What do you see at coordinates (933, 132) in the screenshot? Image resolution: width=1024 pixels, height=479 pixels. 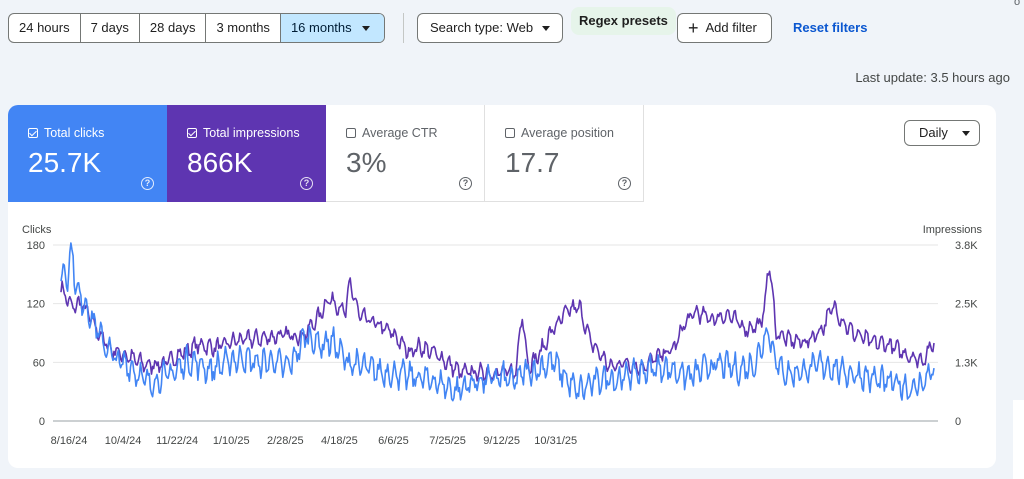 I see `granularity-label: Daily` at bounding box center [933, 132].